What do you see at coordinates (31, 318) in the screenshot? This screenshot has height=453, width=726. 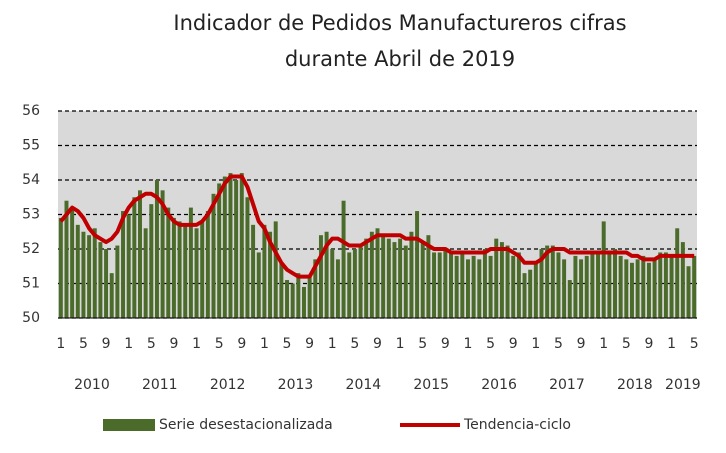 I see `y-tick-label: 50` at bounding box center [31, 318].